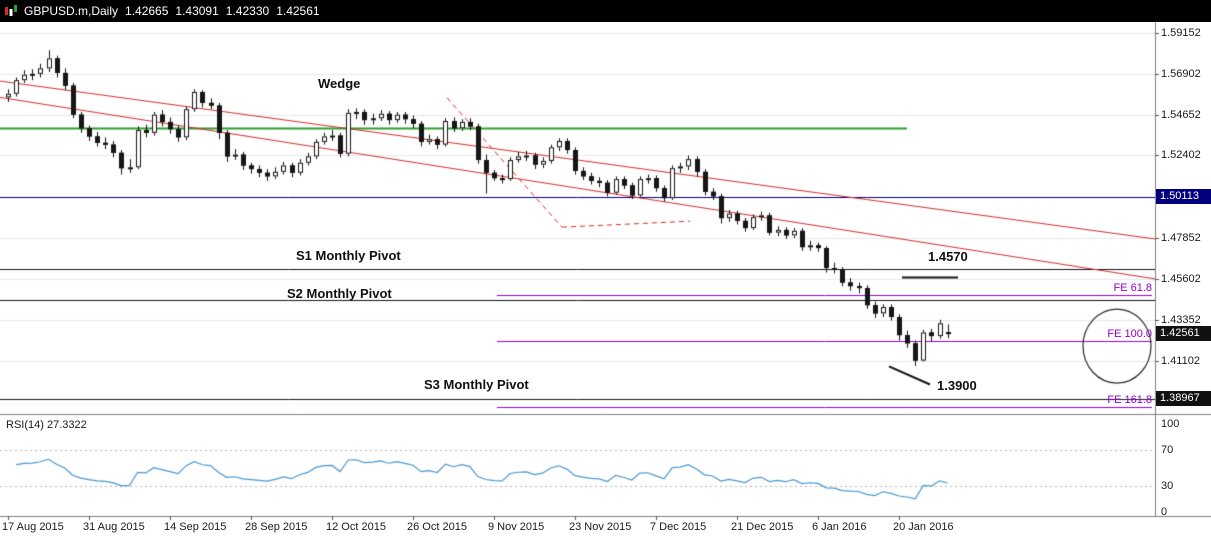  What do you see at coordinates (298, 11) in the screenshot?
I see `quote-close: 1.42561` at bounding box center [298, 11].